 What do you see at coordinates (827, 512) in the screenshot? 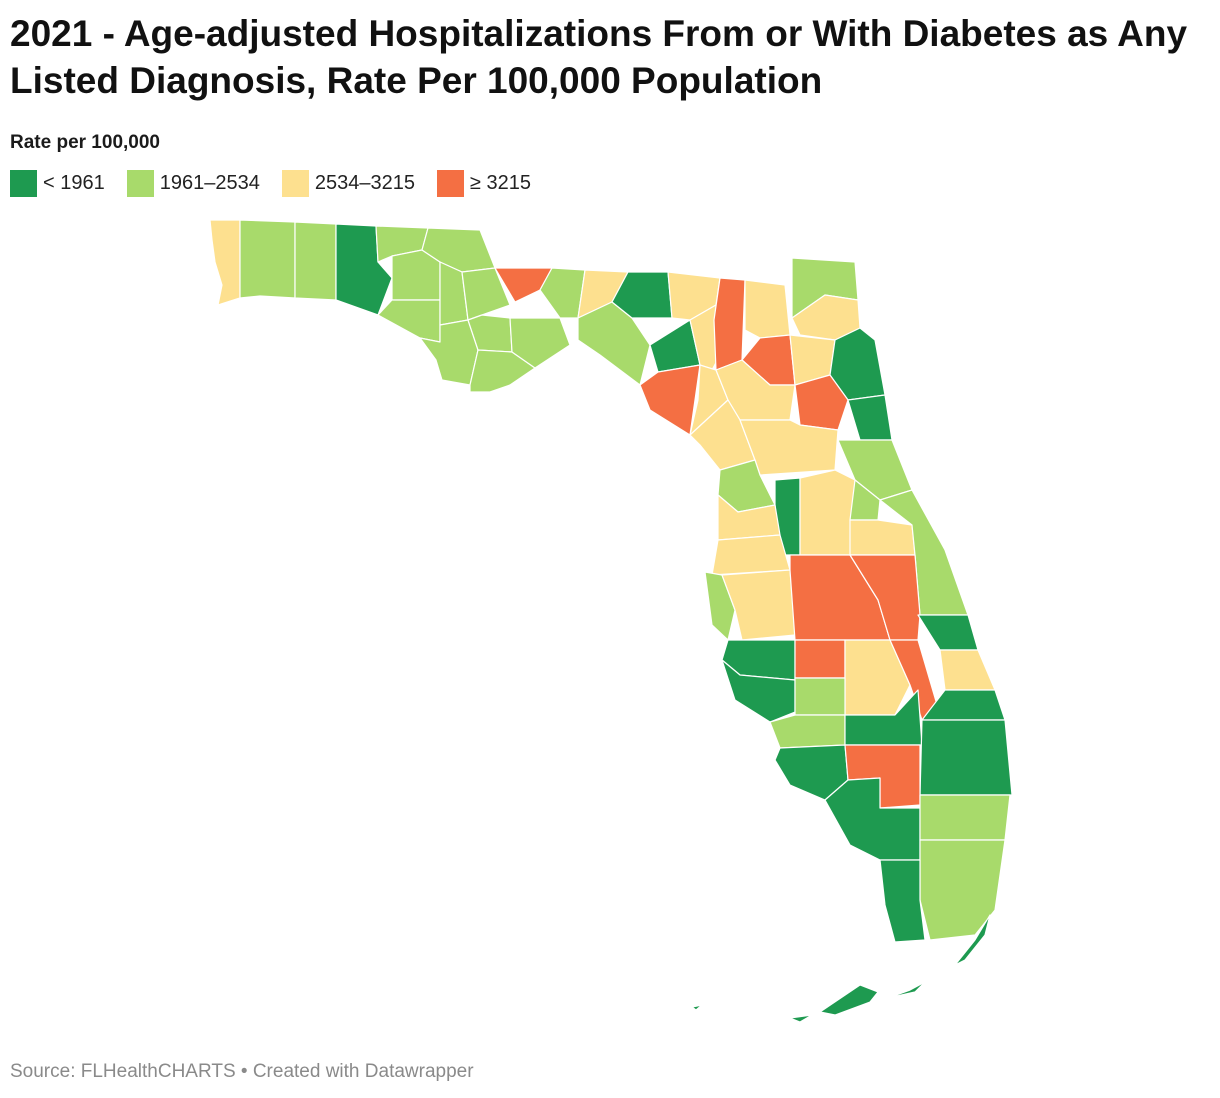
I see `county-lake` at bounding box center [827, 512].